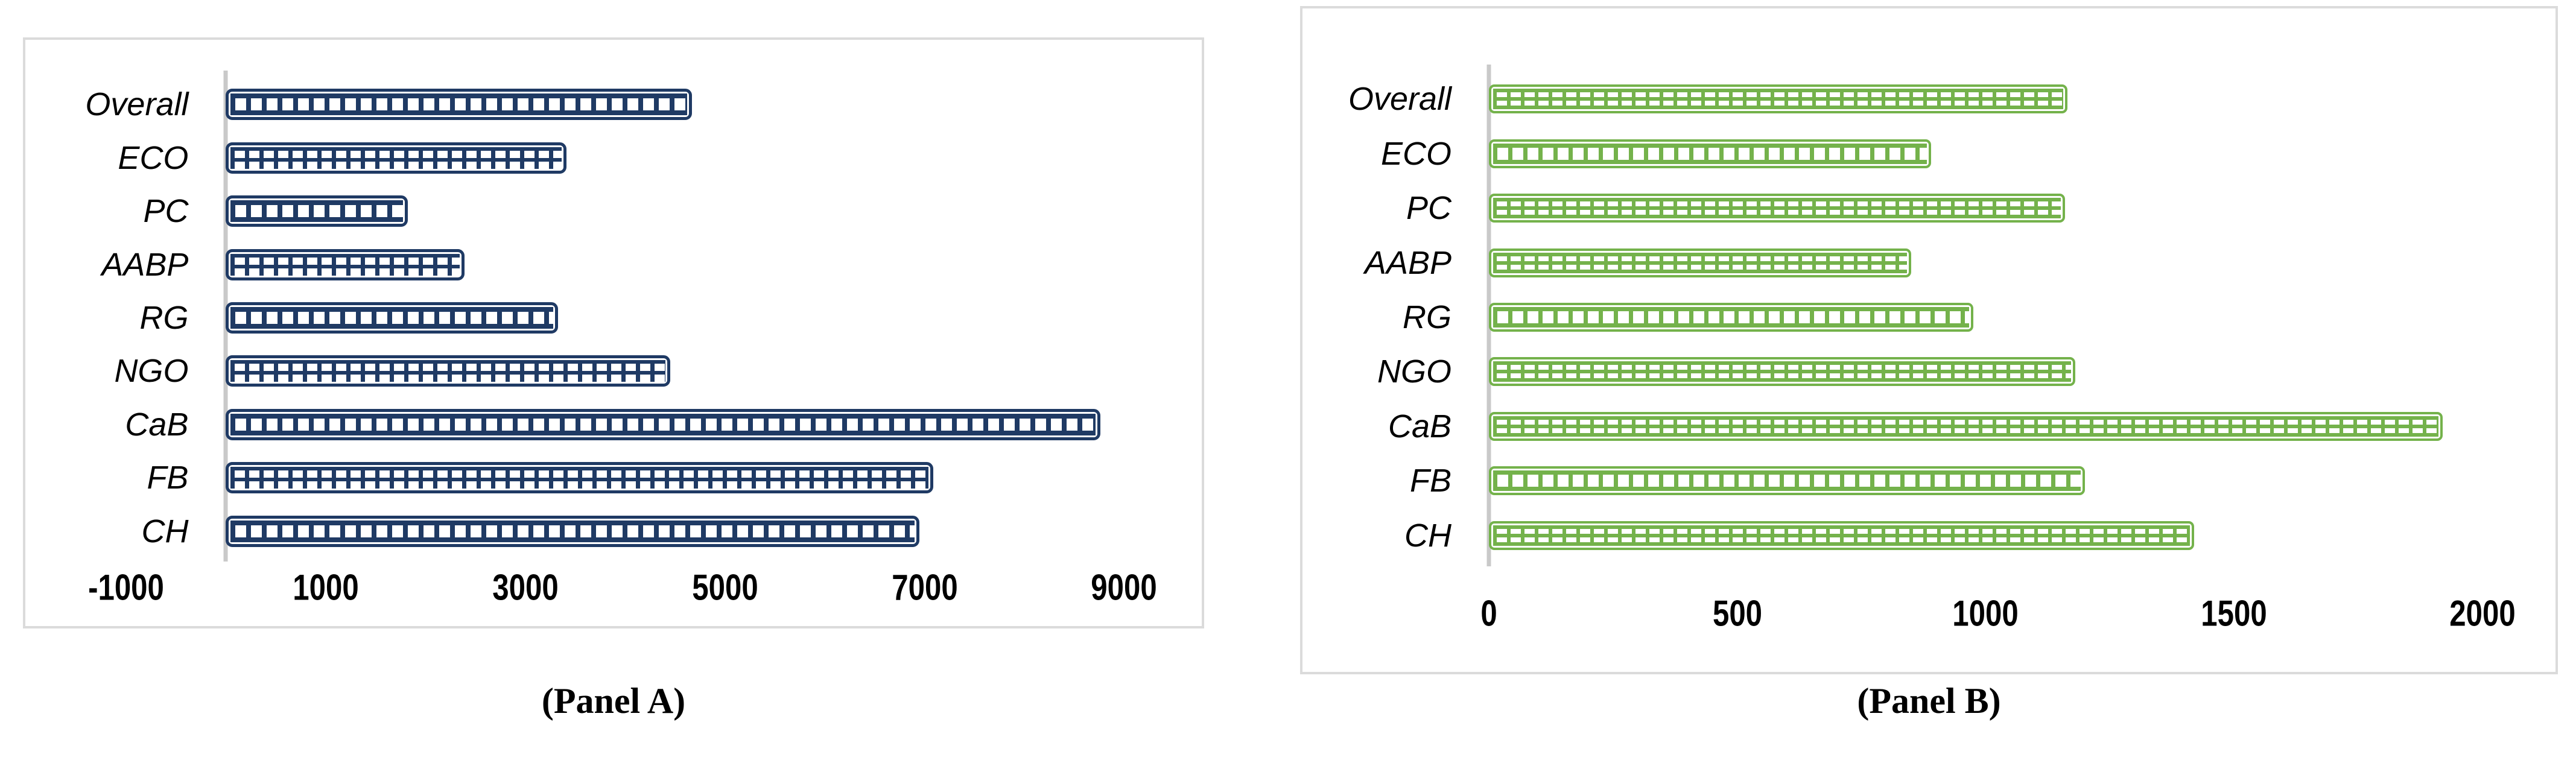  I want to click on x-tick-label: 0, so click(1488, 613).